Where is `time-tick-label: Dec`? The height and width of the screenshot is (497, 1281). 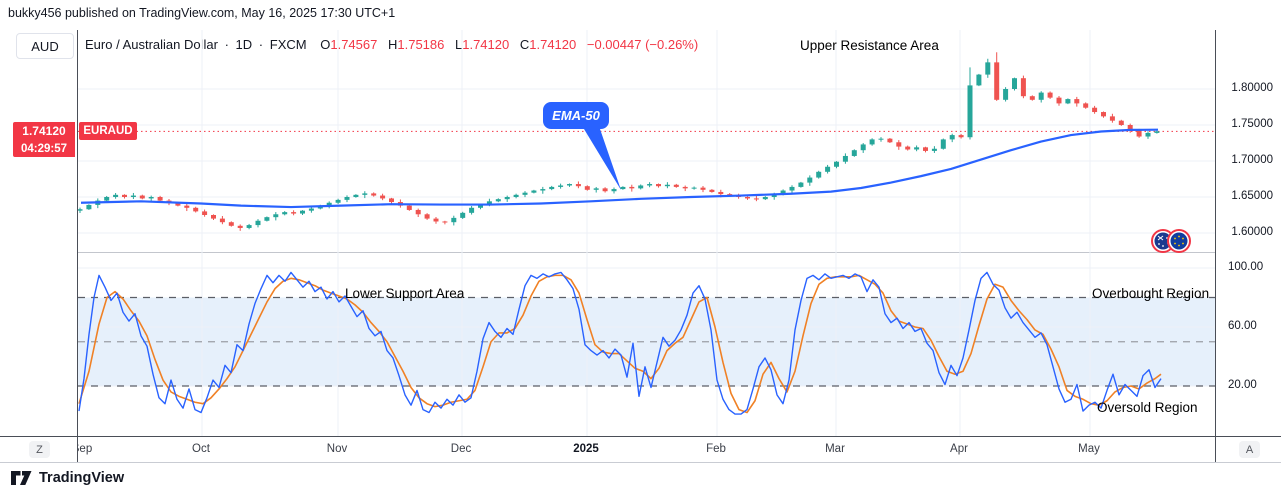 time-tick-label: Dec is located at coordinates (461, 449).